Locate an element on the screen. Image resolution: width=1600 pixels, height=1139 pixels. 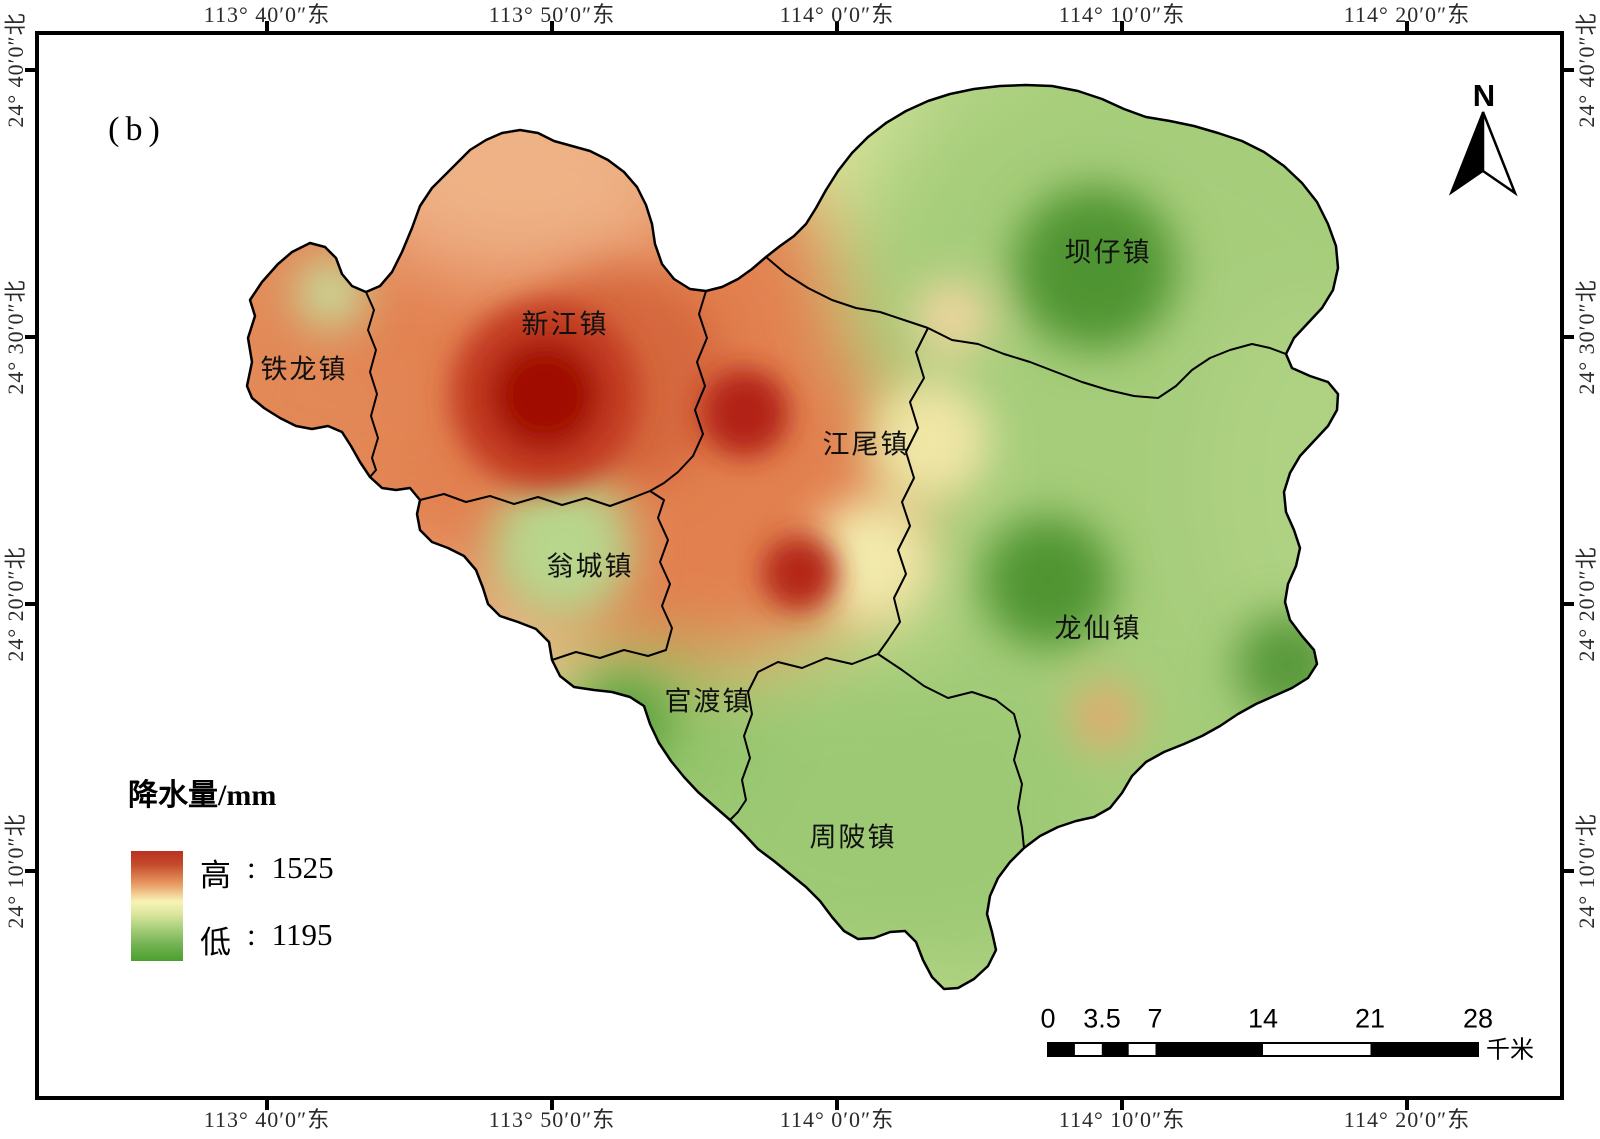
scalebar-tick-0: 0 is located at coordinates (1048, 1018).